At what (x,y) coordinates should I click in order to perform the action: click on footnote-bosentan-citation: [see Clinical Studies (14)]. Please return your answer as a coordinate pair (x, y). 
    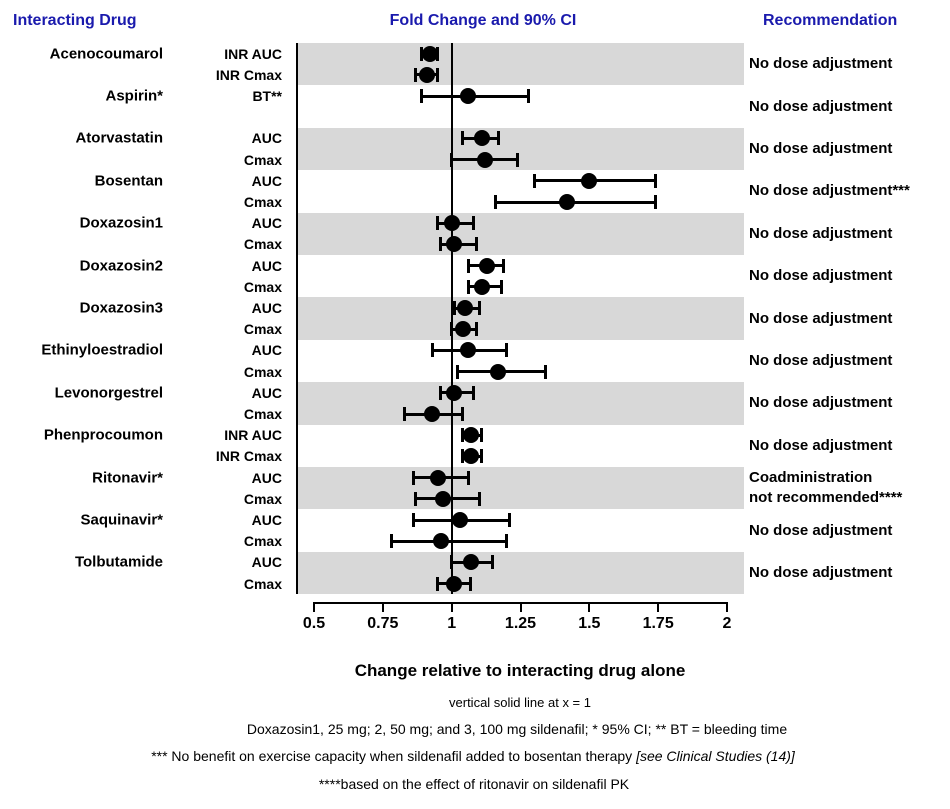
    Looking at the image, I should click on (715, 756).